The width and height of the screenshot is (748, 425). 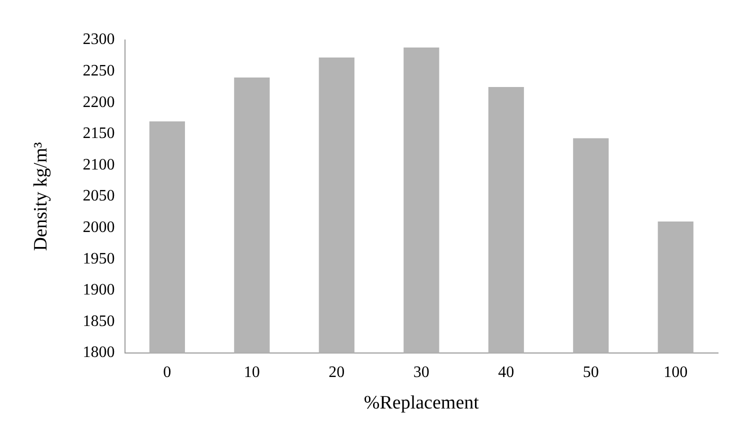 I want to click on y-tick-label: 1800, so click(x=98, y=353).